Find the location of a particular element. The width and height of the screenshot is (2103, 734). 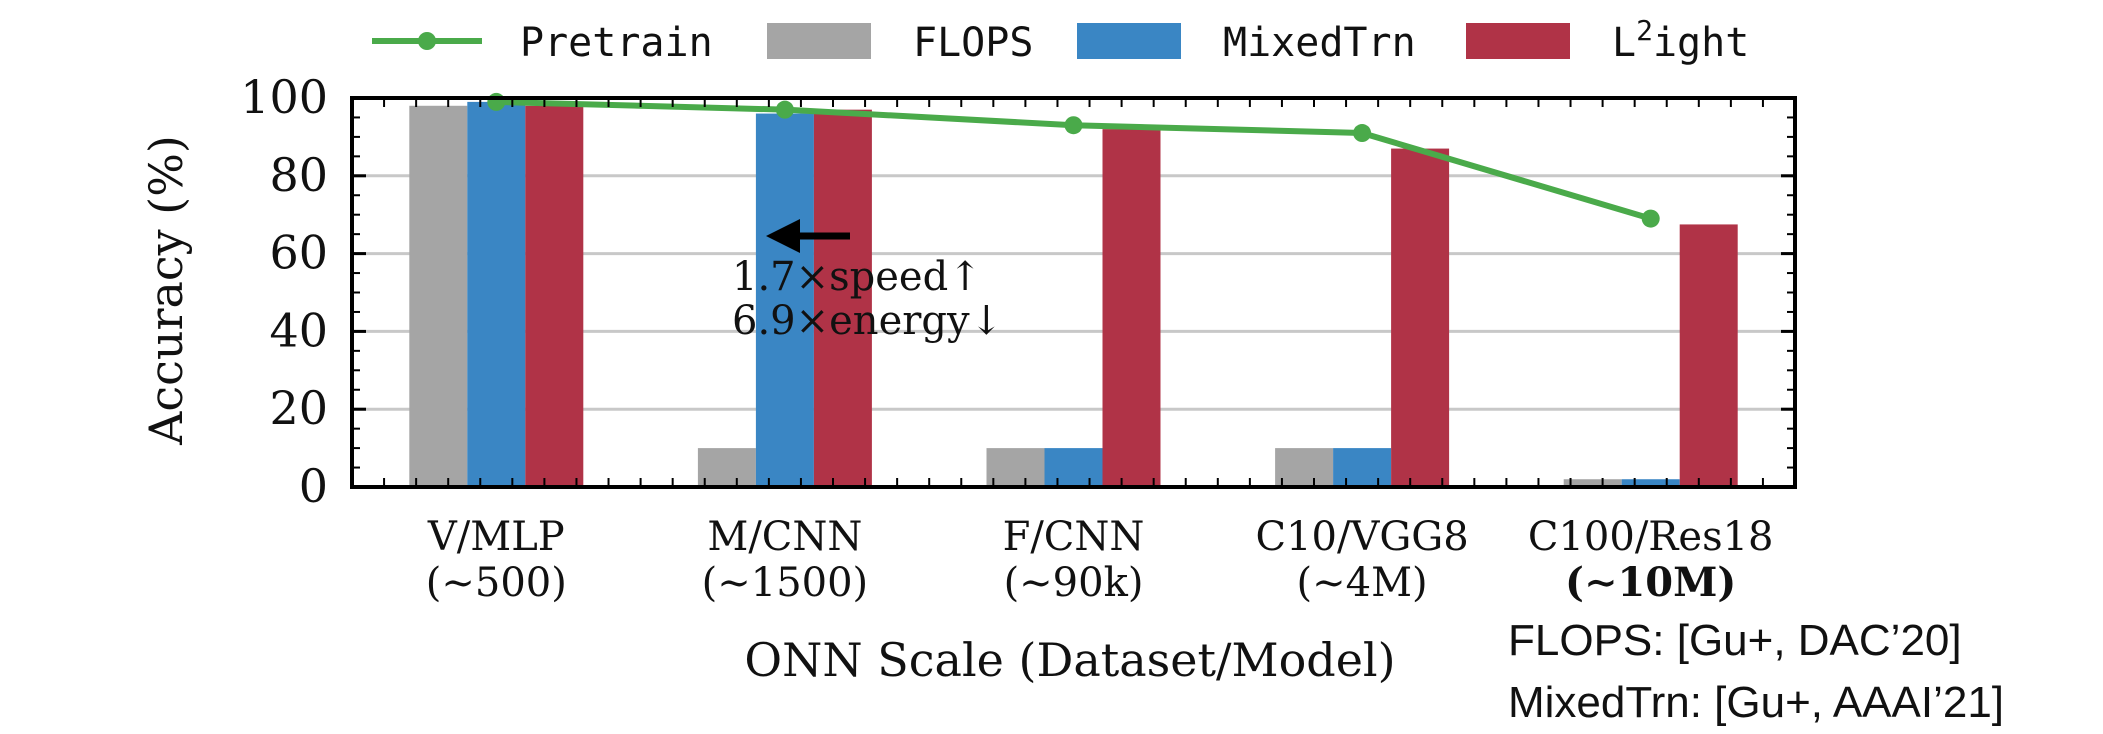

y-tick-labels: 0 20 40 60 80 100 is located at coordinates (284, 291).